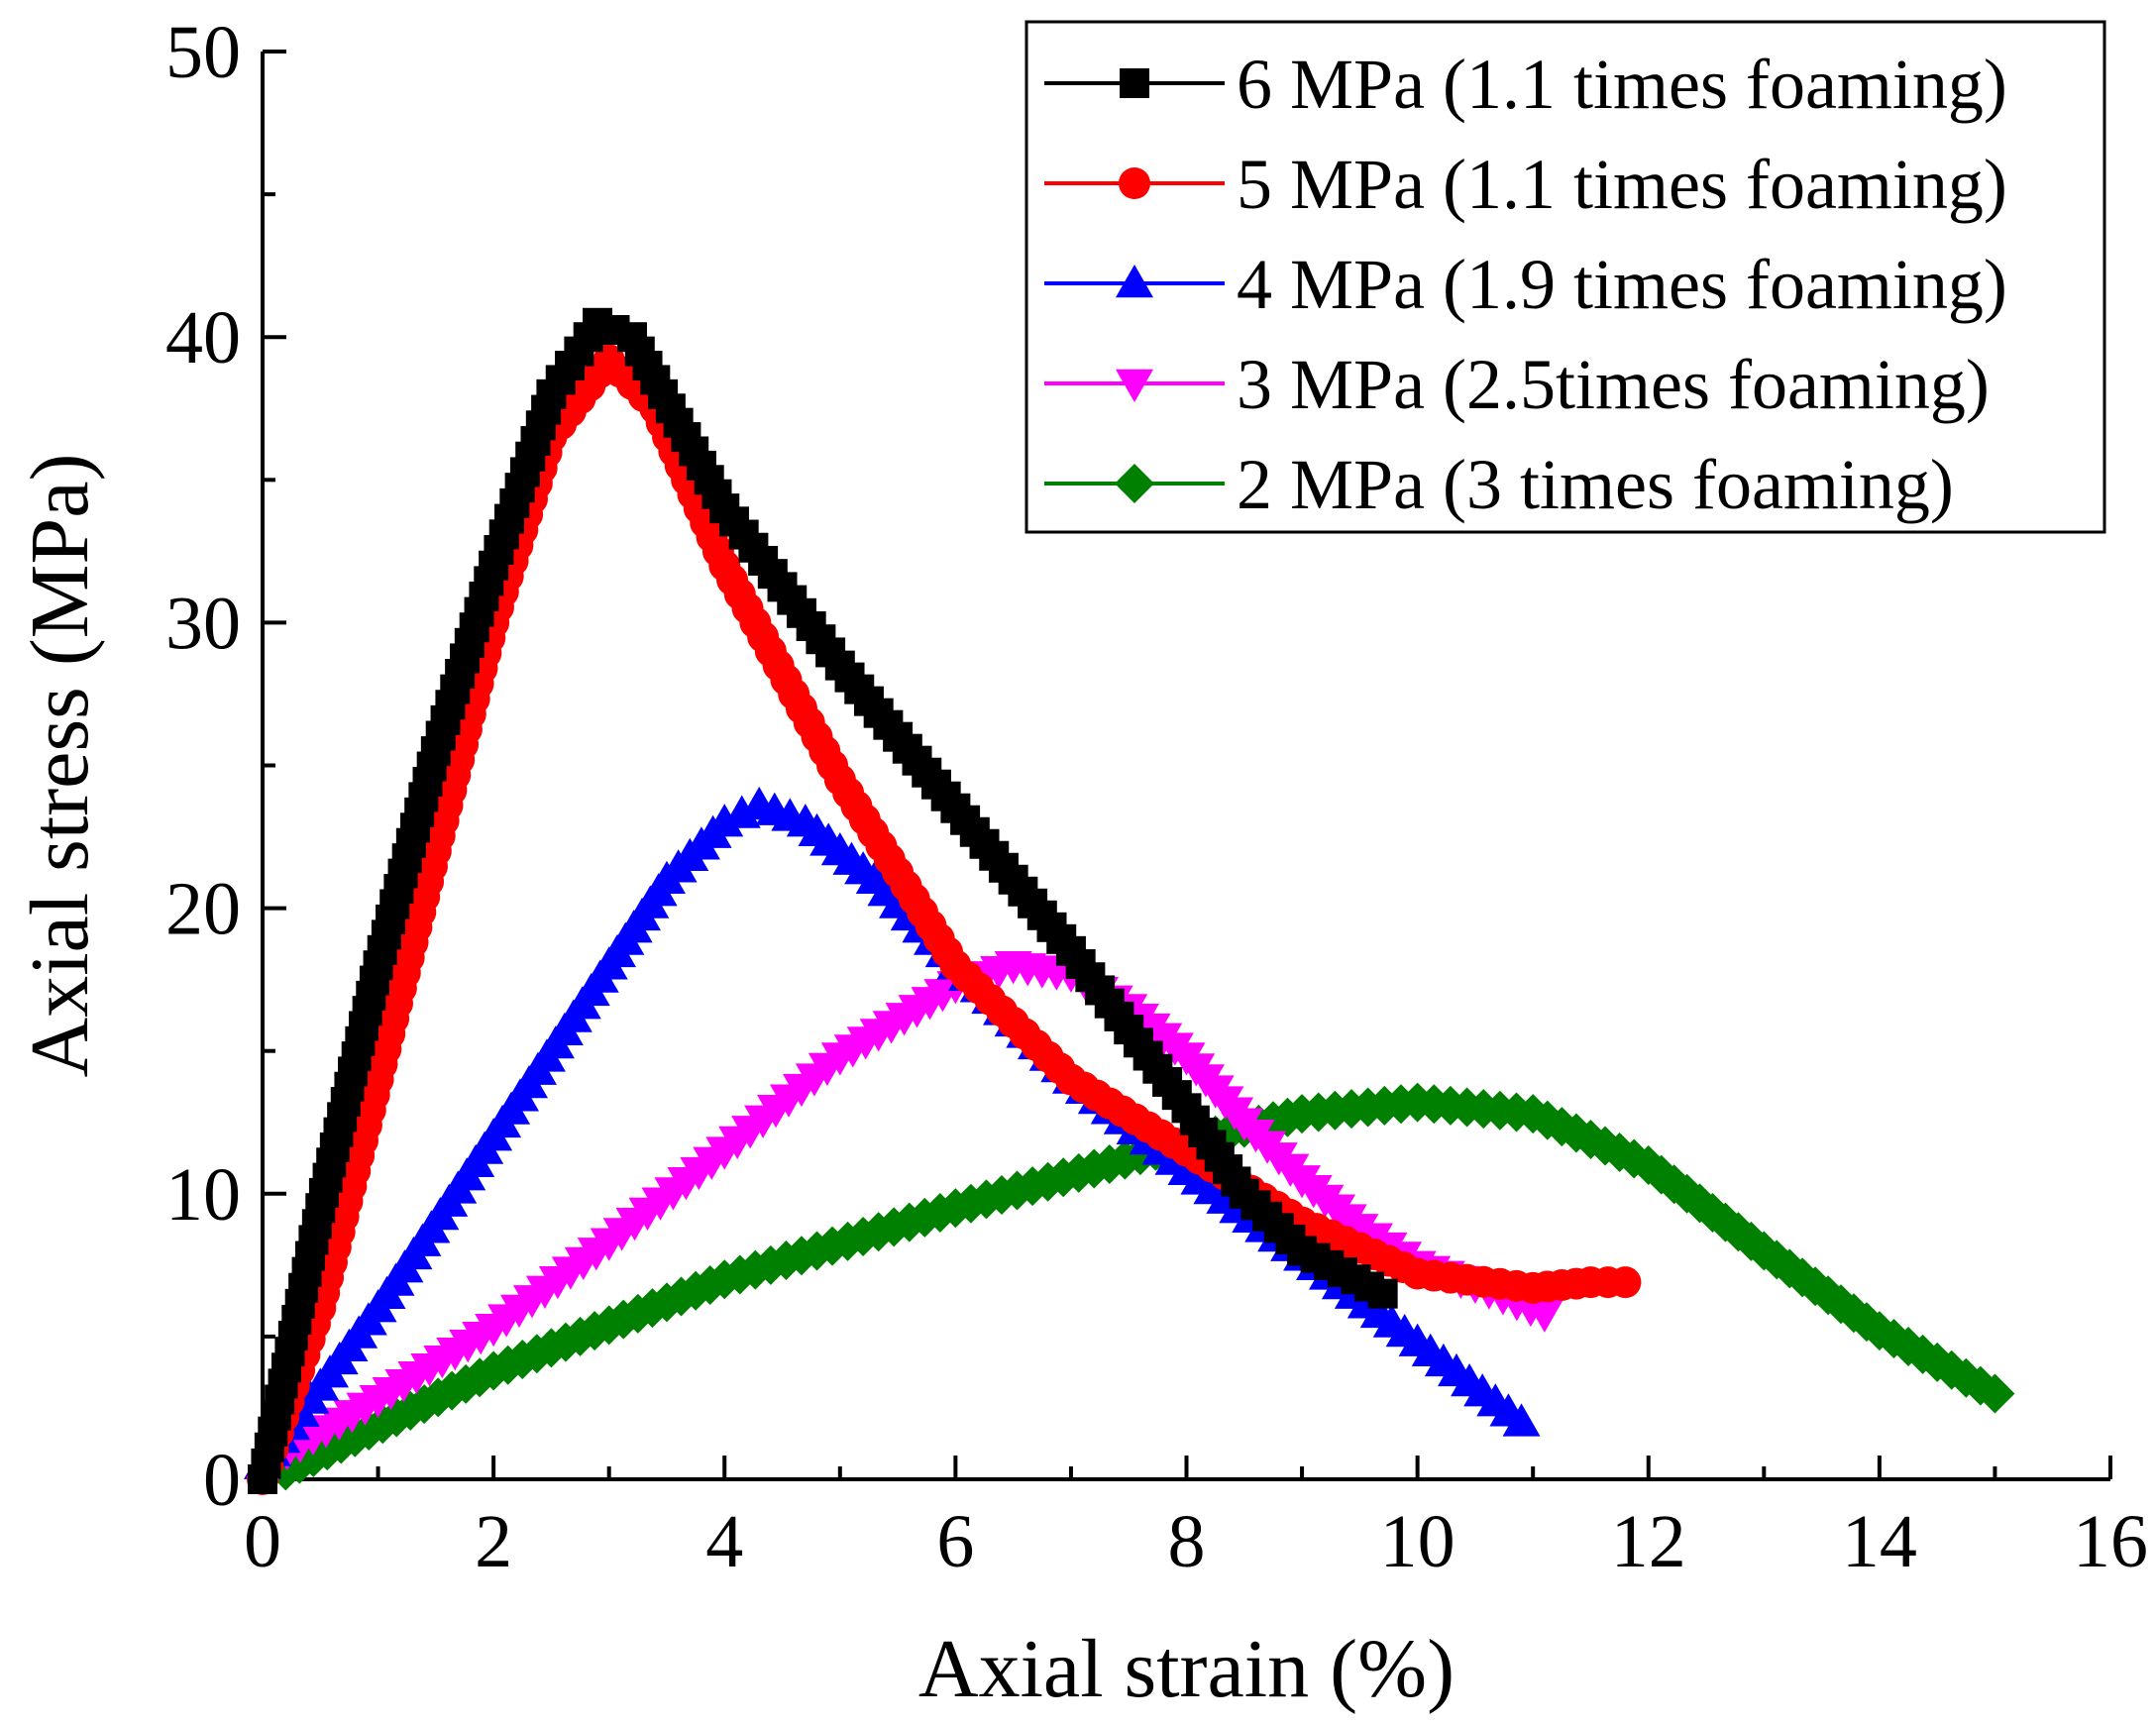 The width and height of the screenshot is (2156, 1727). What do you see at coordinates (203, 52) in the screenshot?
I see `y-tick-label: 50` at bounding box center [203, 52].